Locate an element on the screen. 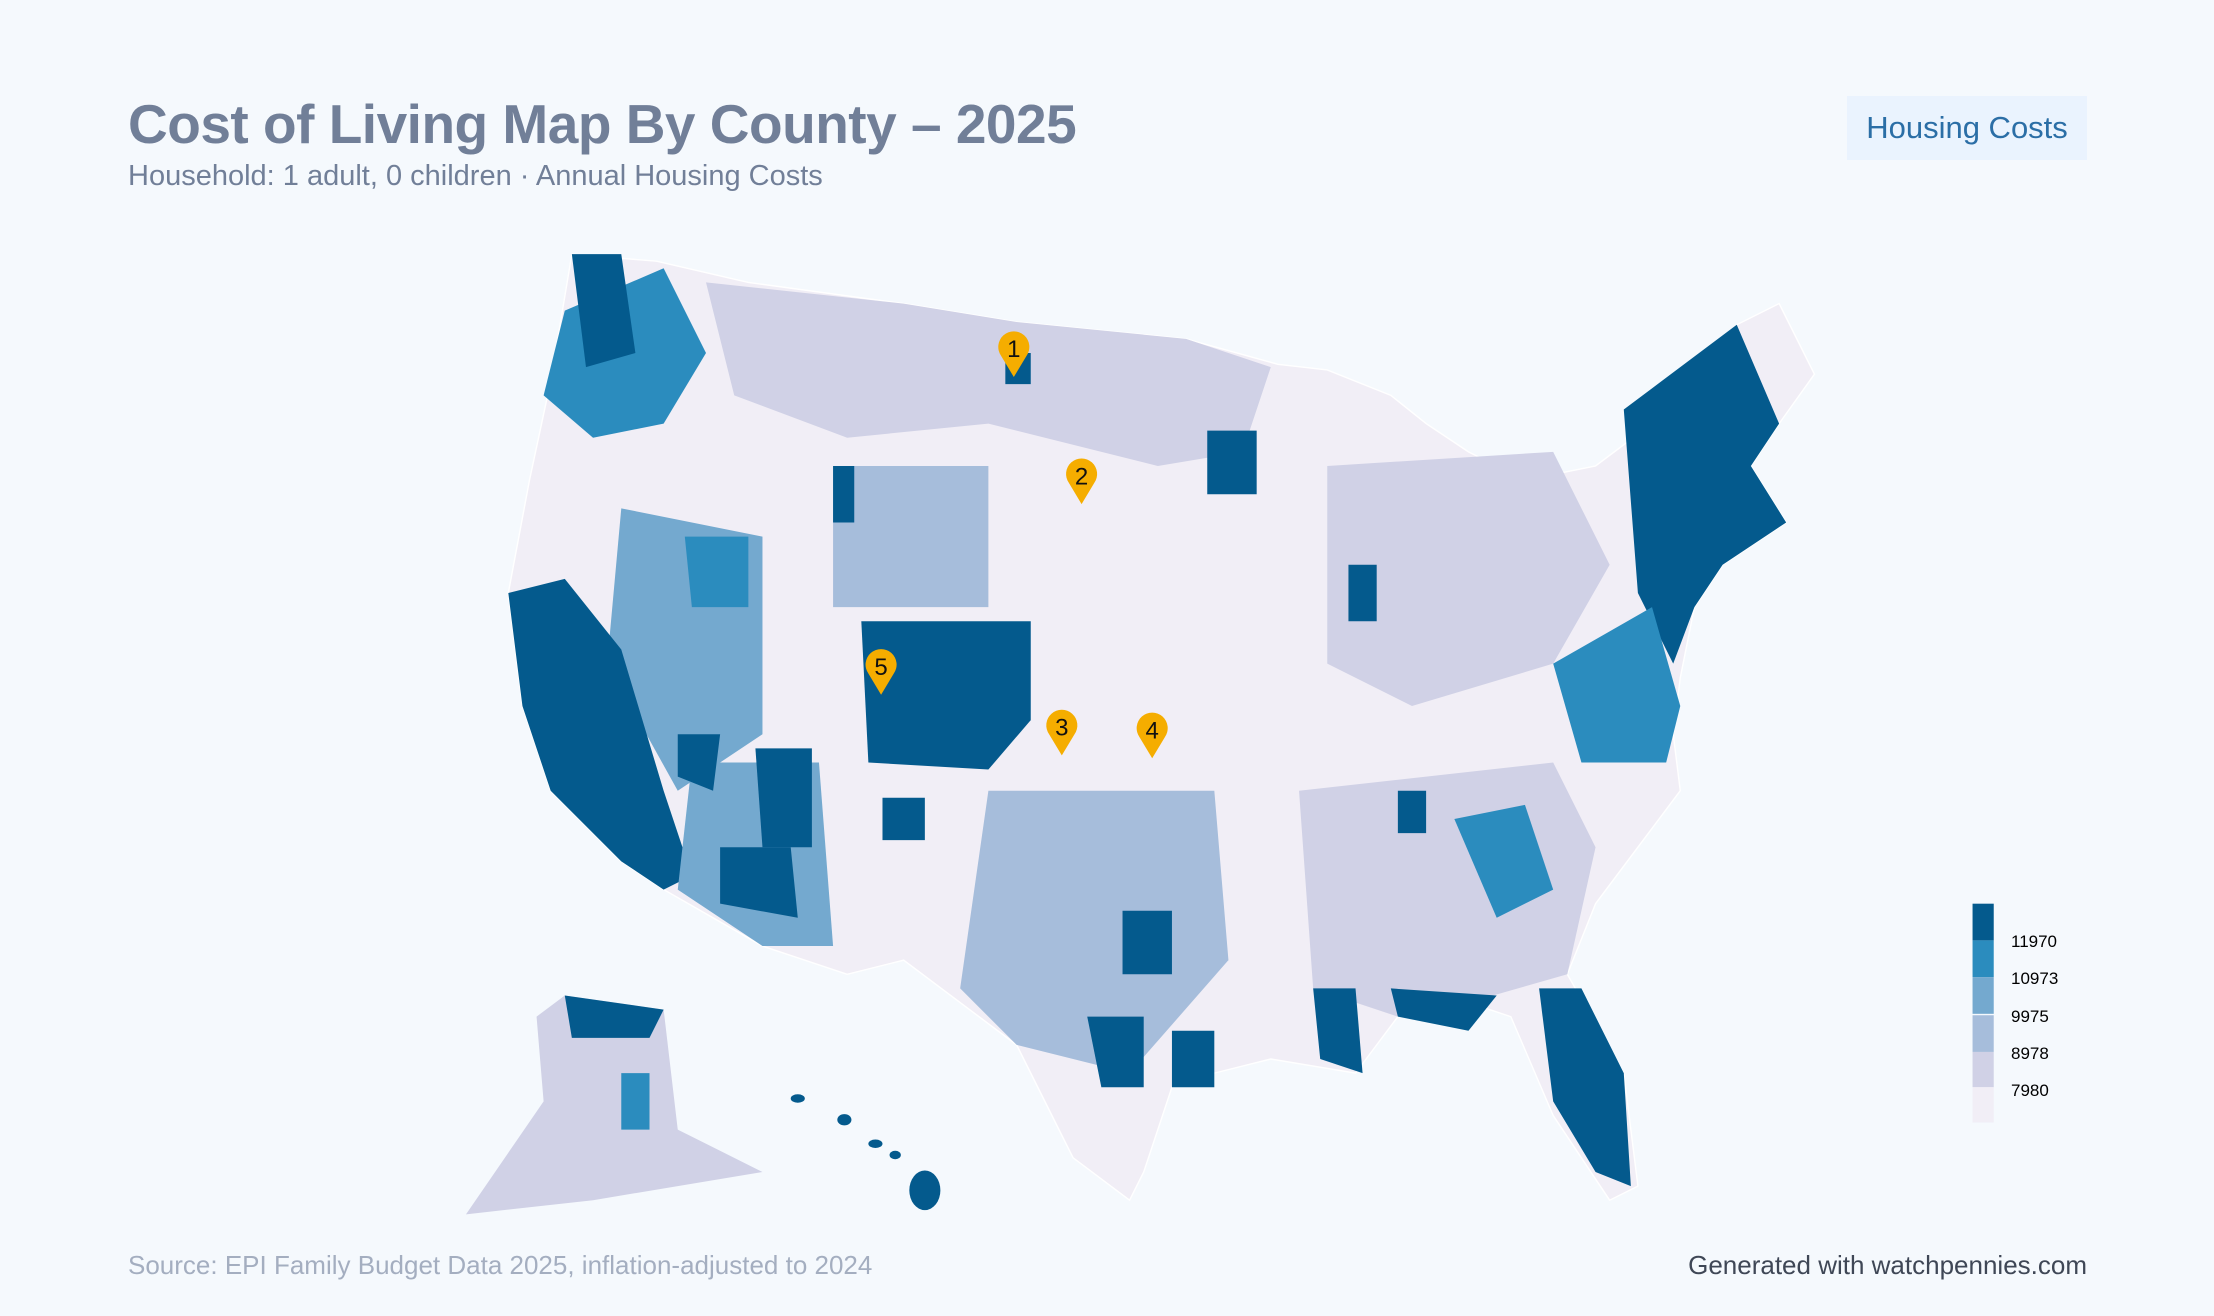  marker-label: 5 is located at coordinates (880, 667).